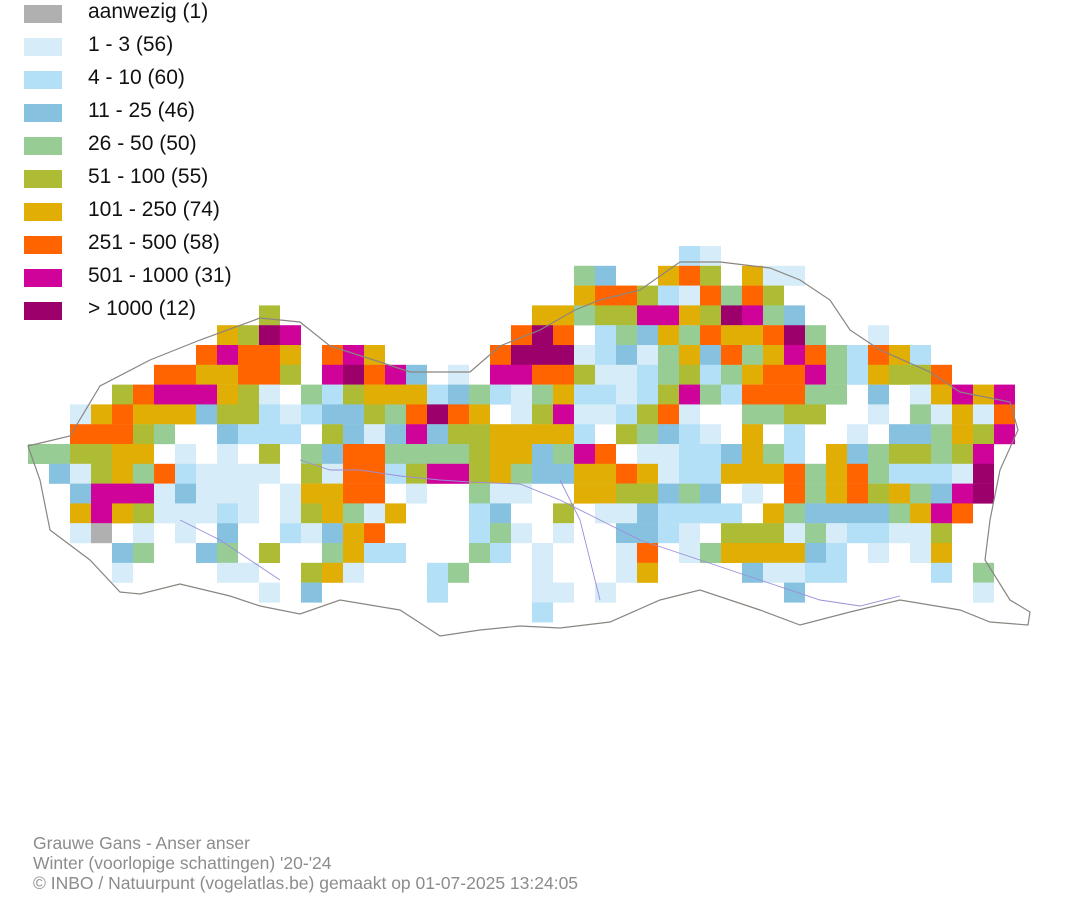 The height and width of the screenshot is (900, 1074). I want to click on legend-item-4-10: 4 - 10 (60), so click(184, 78).